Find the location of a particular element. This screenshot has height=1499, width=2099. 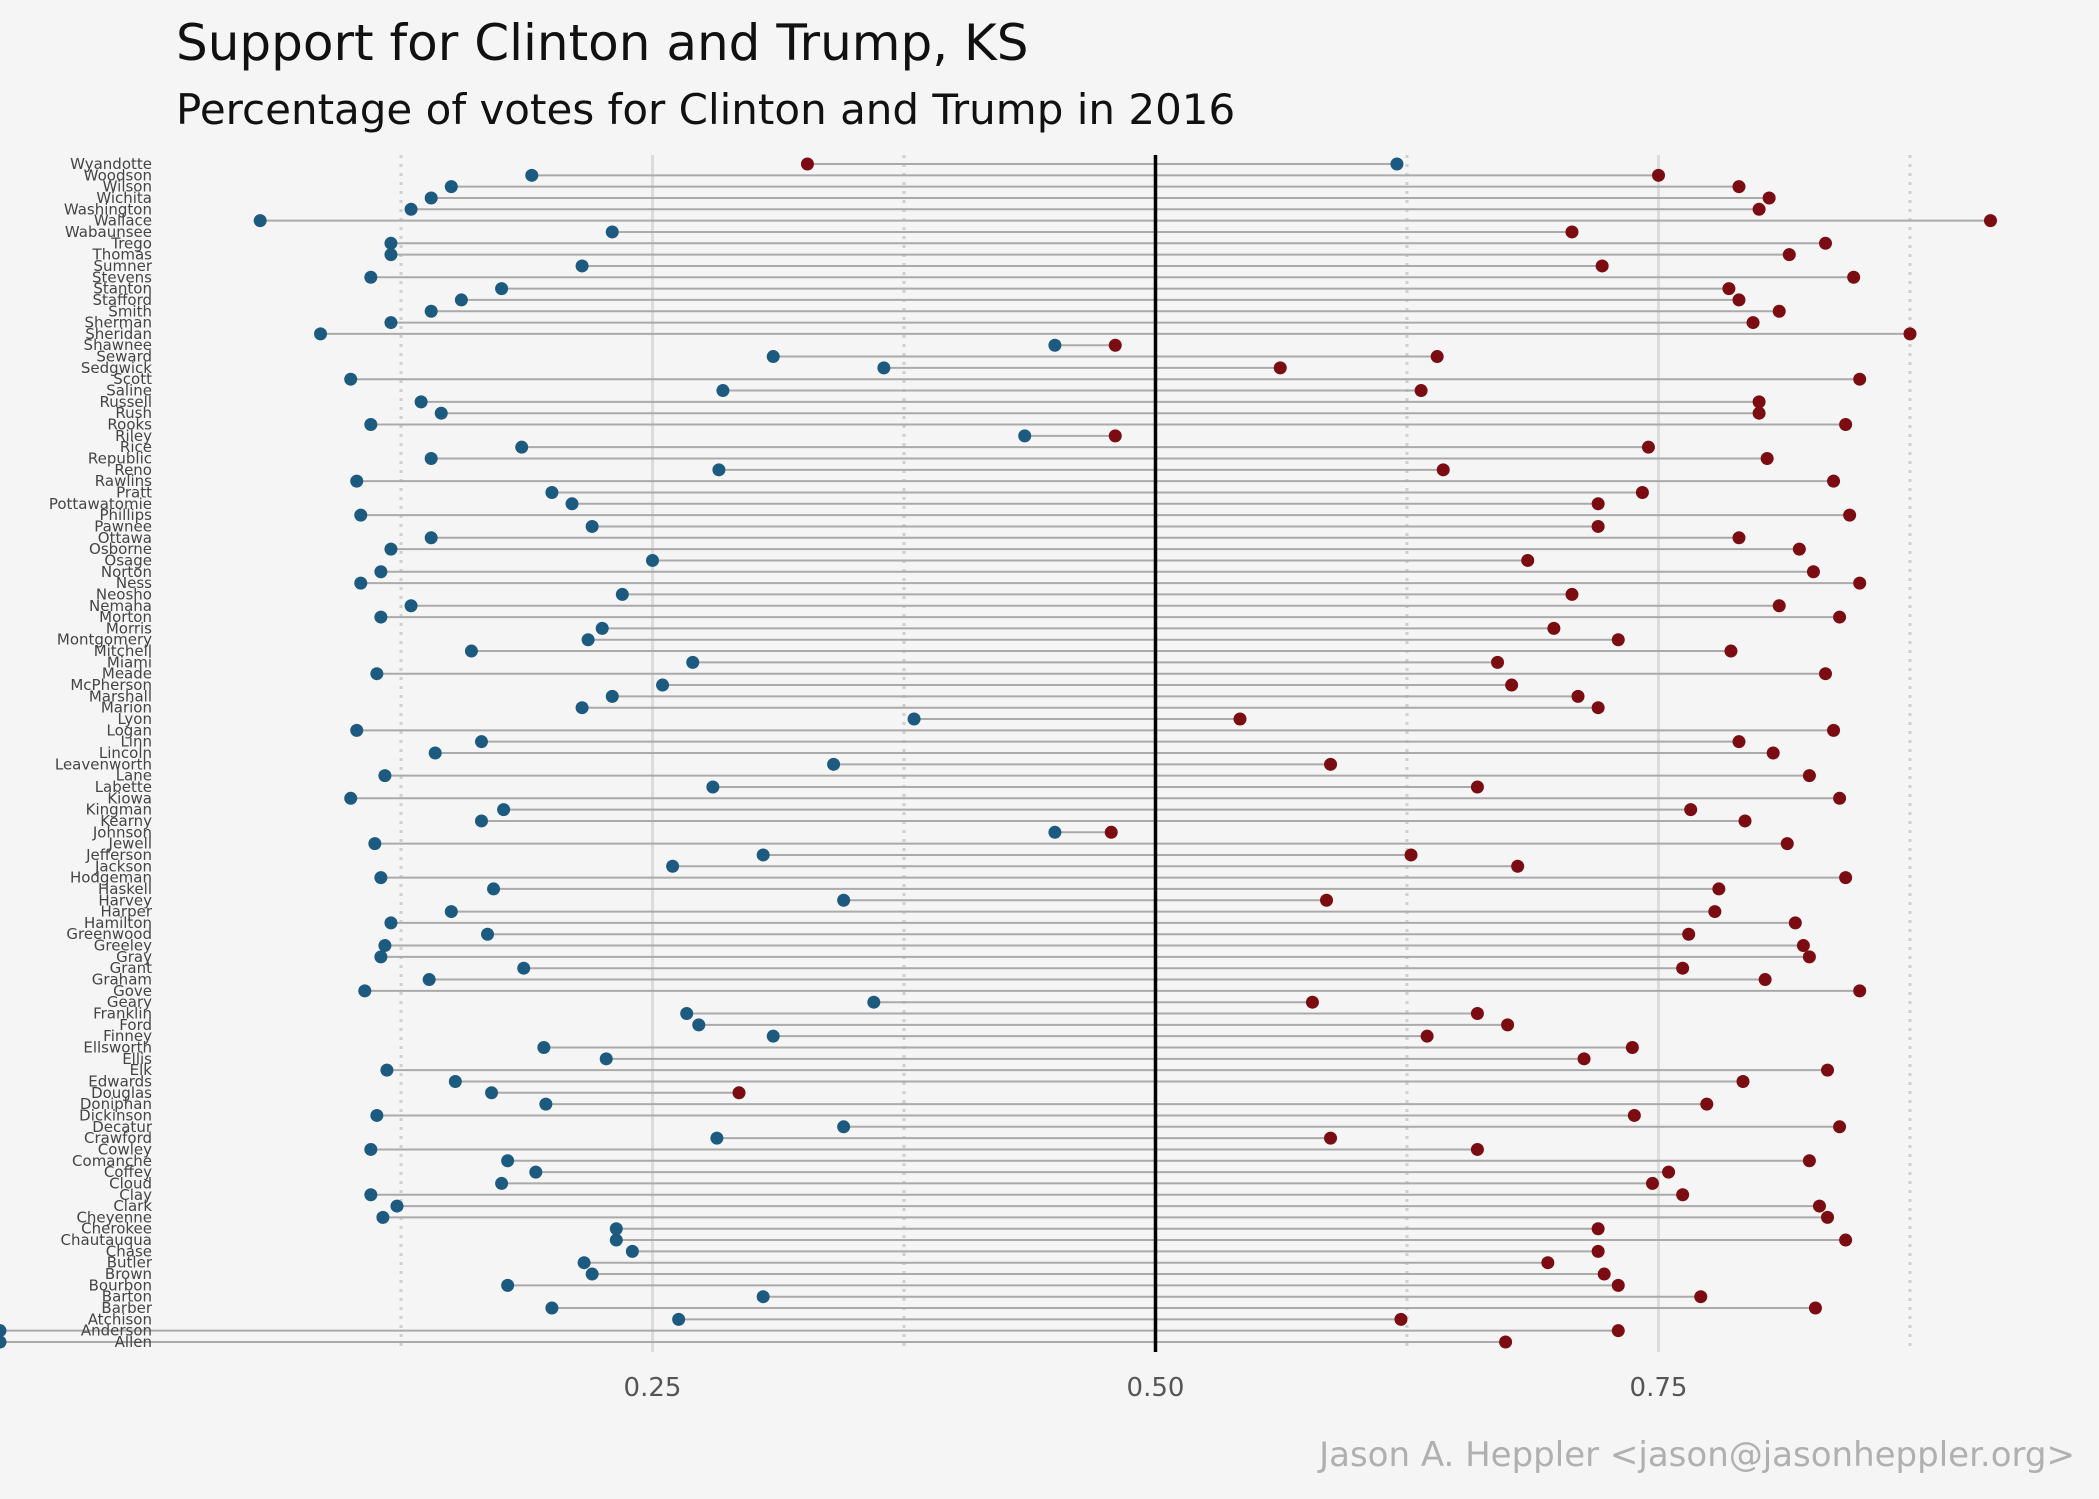

county-label: Clark is located at coordinates (132, 1206).